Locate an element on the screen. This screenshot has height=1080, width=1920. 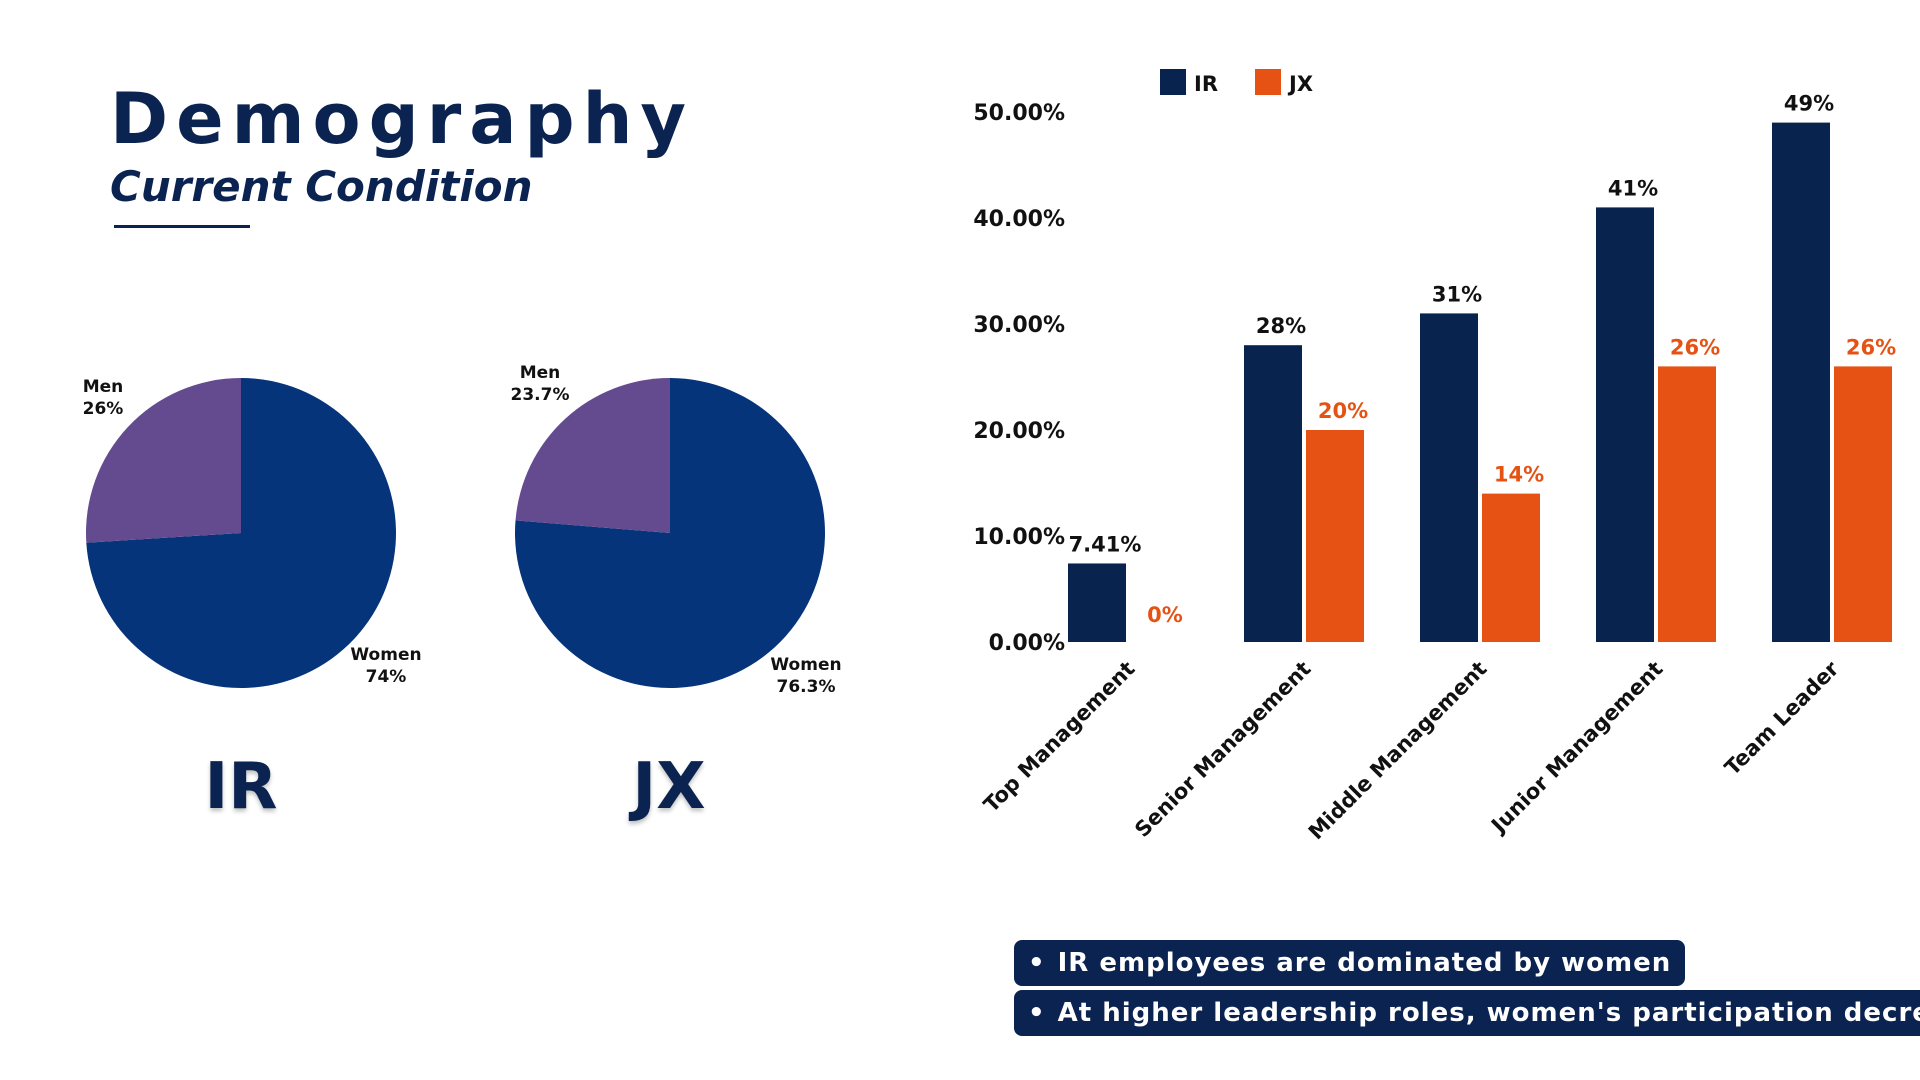
bar-value-label: 41% is located at coordinates (1633, 188).